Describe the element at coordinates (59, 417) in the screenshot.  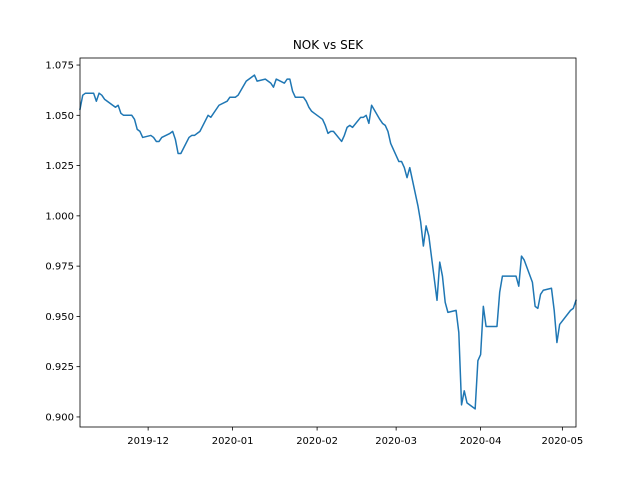
I see `y-tick-label: 0.900` at that location.